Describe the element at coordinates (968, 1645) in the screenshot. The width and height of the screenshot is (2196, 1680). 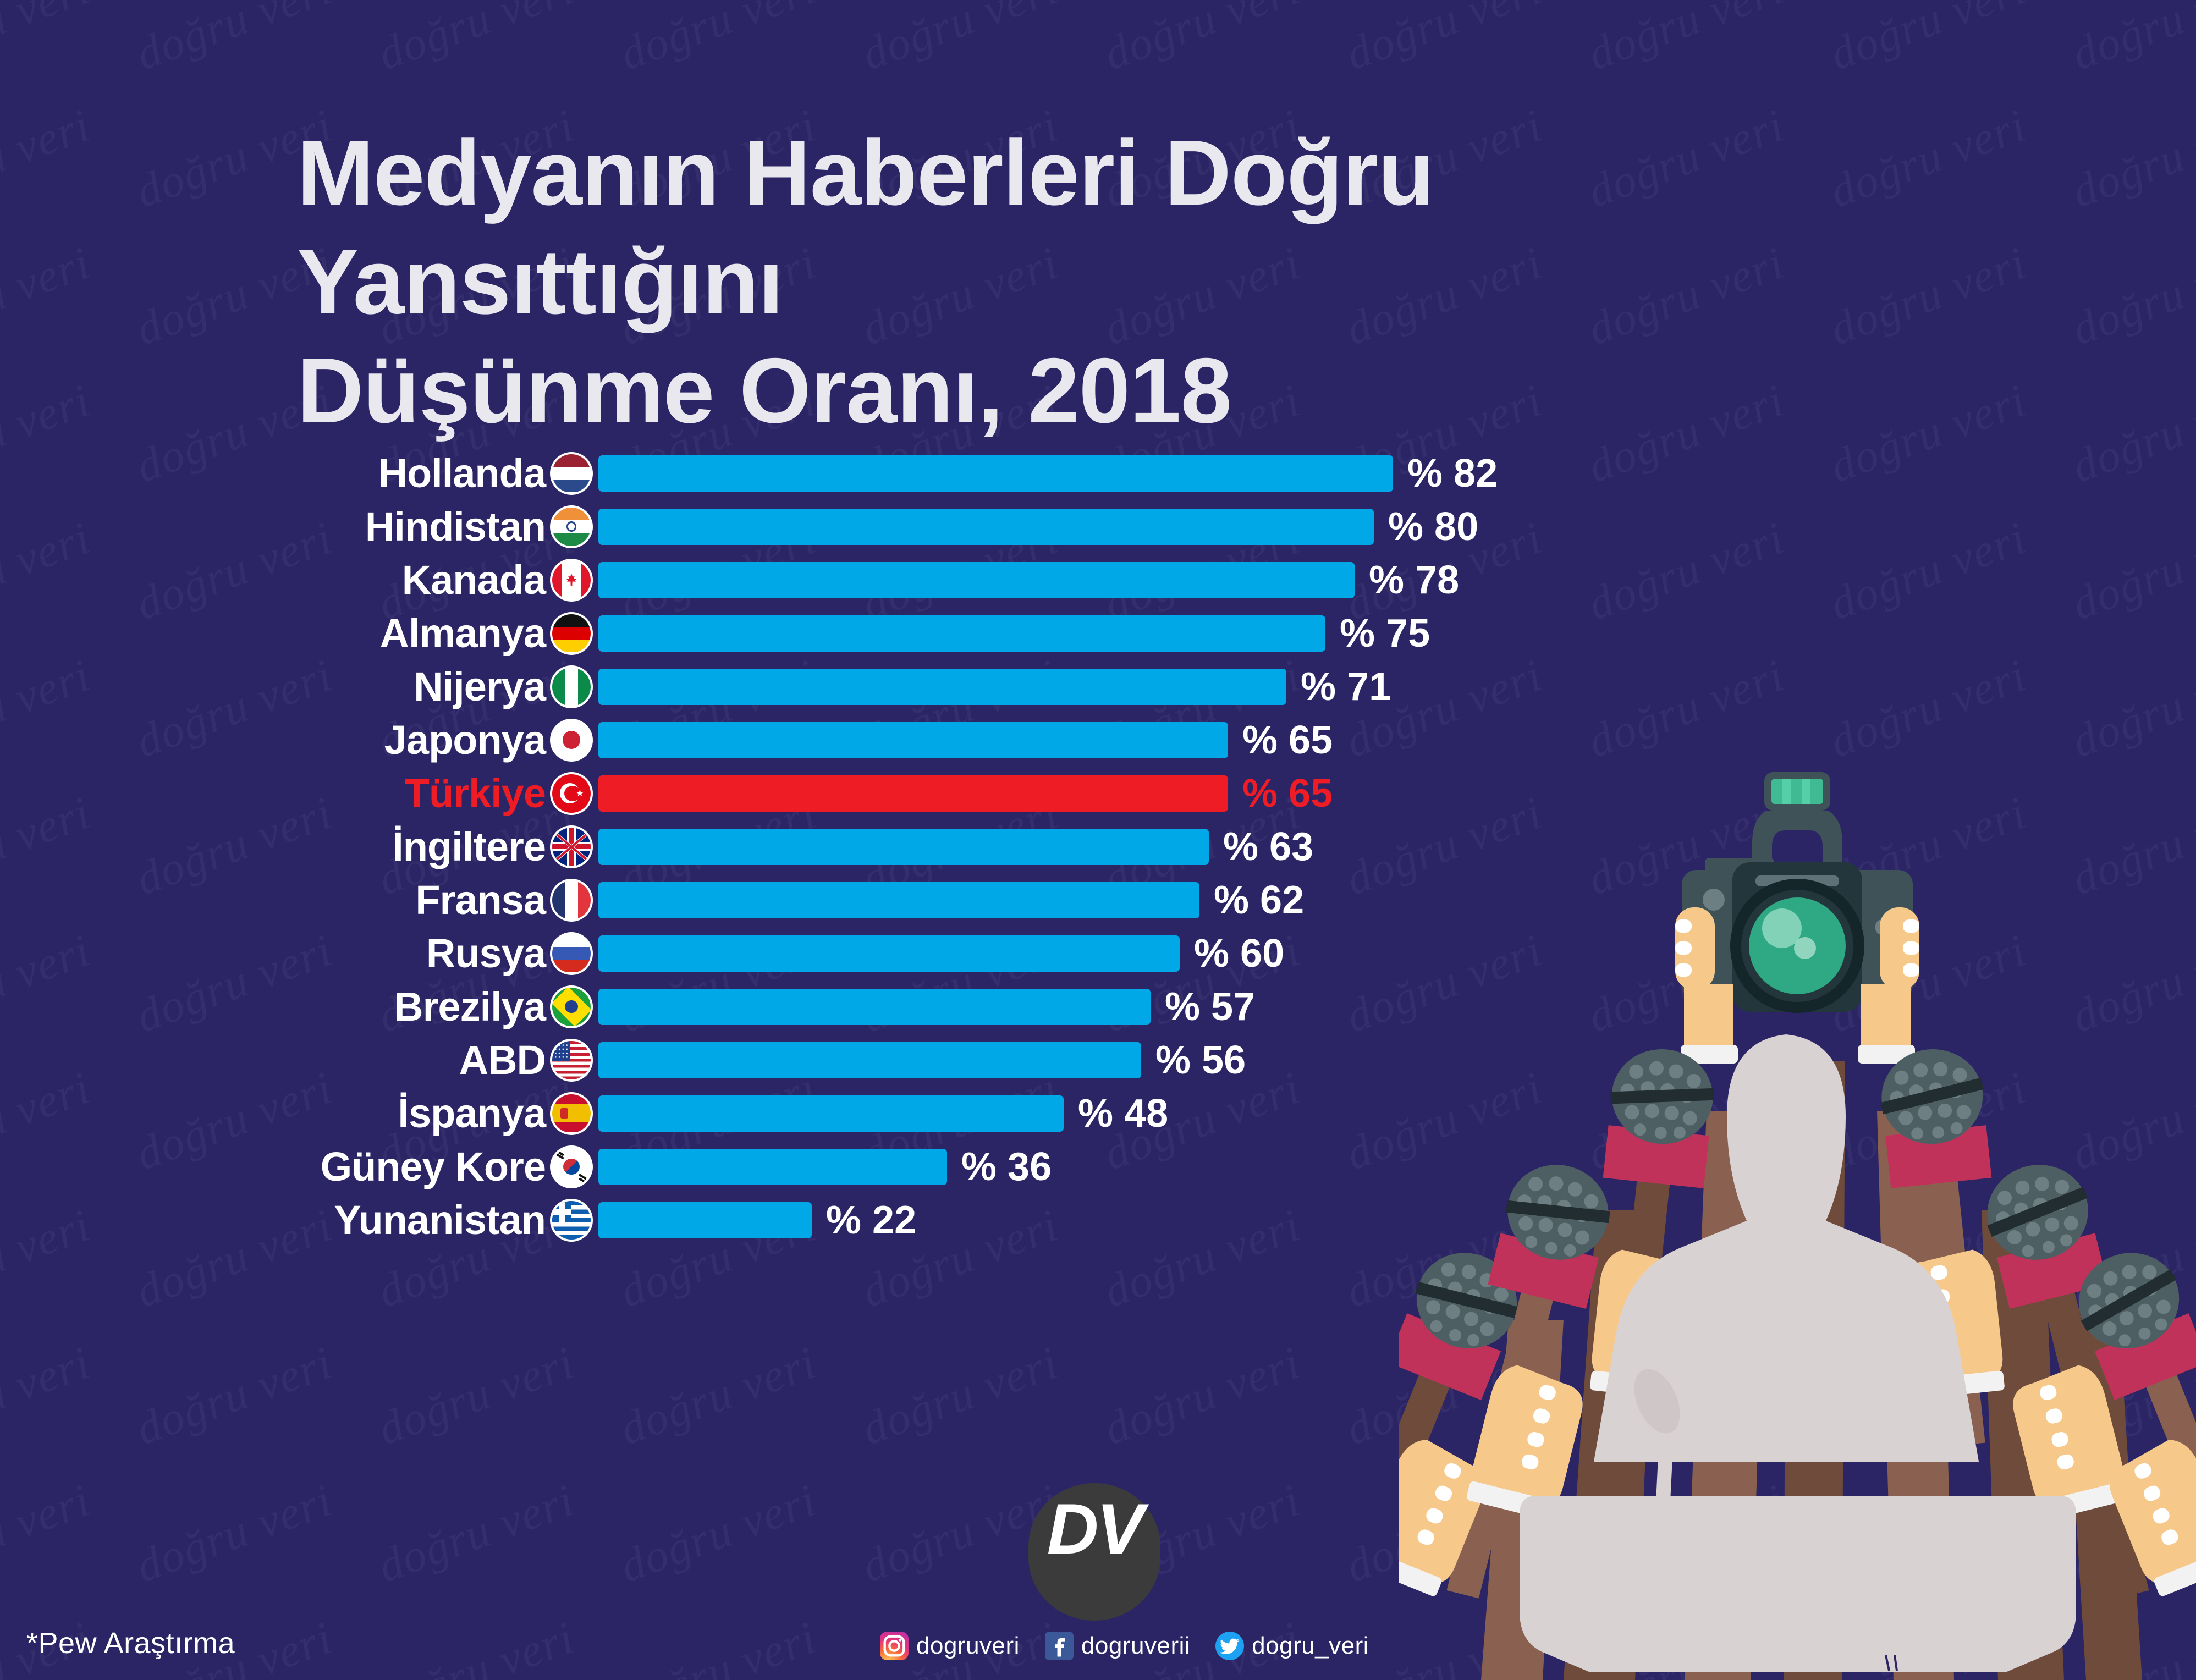
I see `social-handle: dogruveri` at that location.